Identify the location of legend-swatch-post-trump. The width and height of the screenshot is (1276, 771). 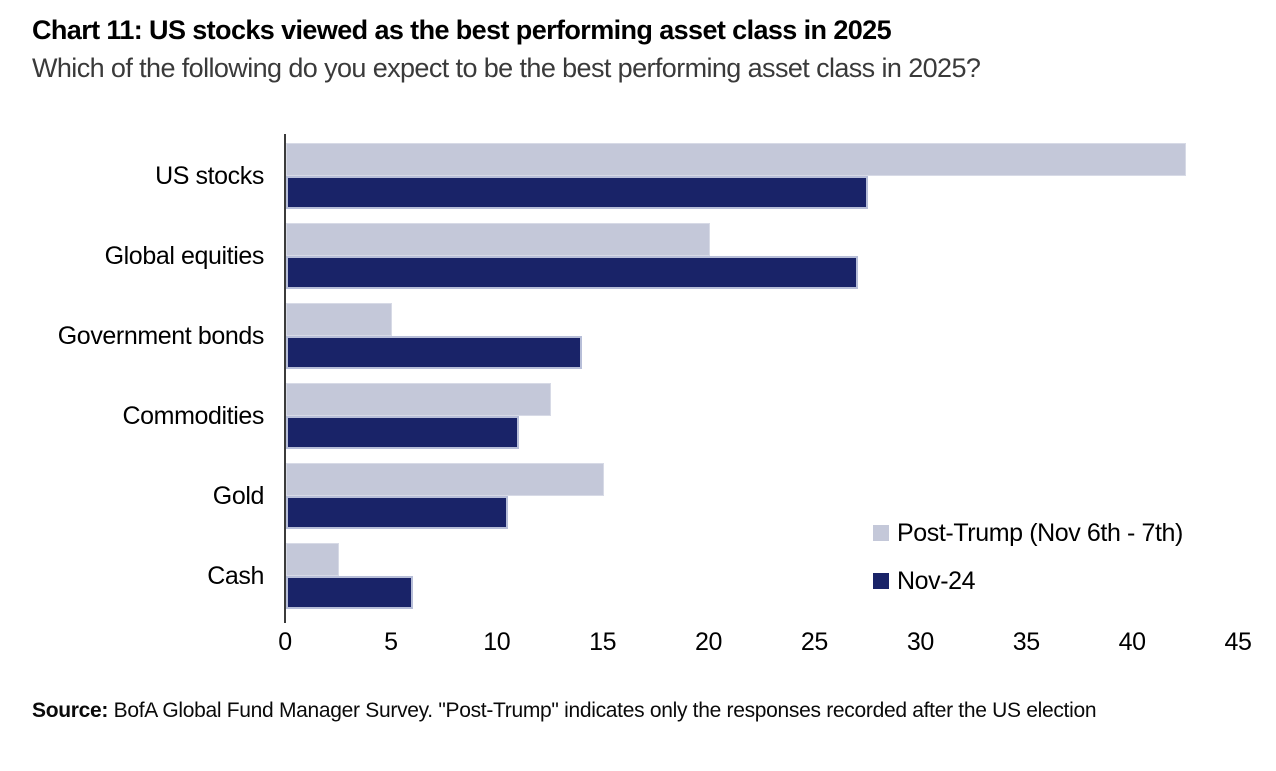
(881, 533).